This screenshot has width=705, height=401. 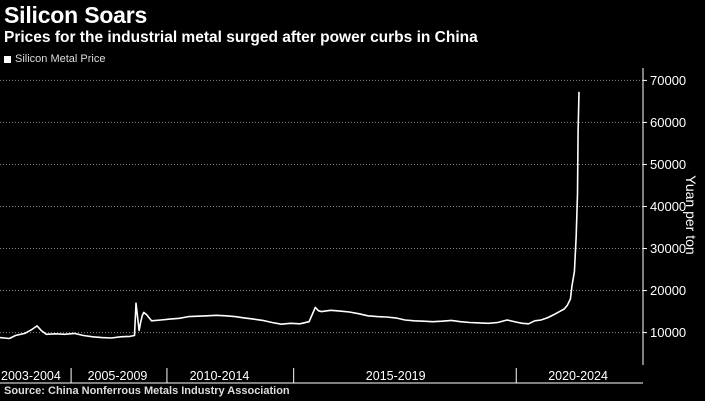 What do you see at coordinates (668, 290) in the screenshot?
I see `y-tick-label: 20000` at bounding box center [668, 290].